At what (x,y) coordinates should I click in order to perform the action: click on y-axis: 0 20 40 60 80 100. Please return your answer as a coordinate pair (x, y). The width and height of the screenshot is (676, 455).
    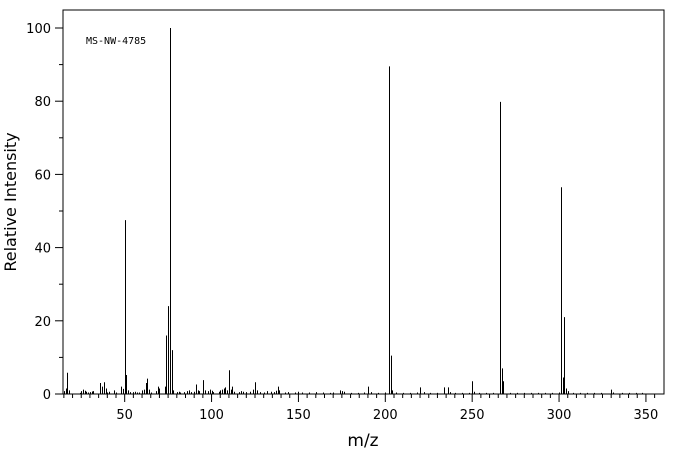
    Looking at the image, I should click on (44, 212).